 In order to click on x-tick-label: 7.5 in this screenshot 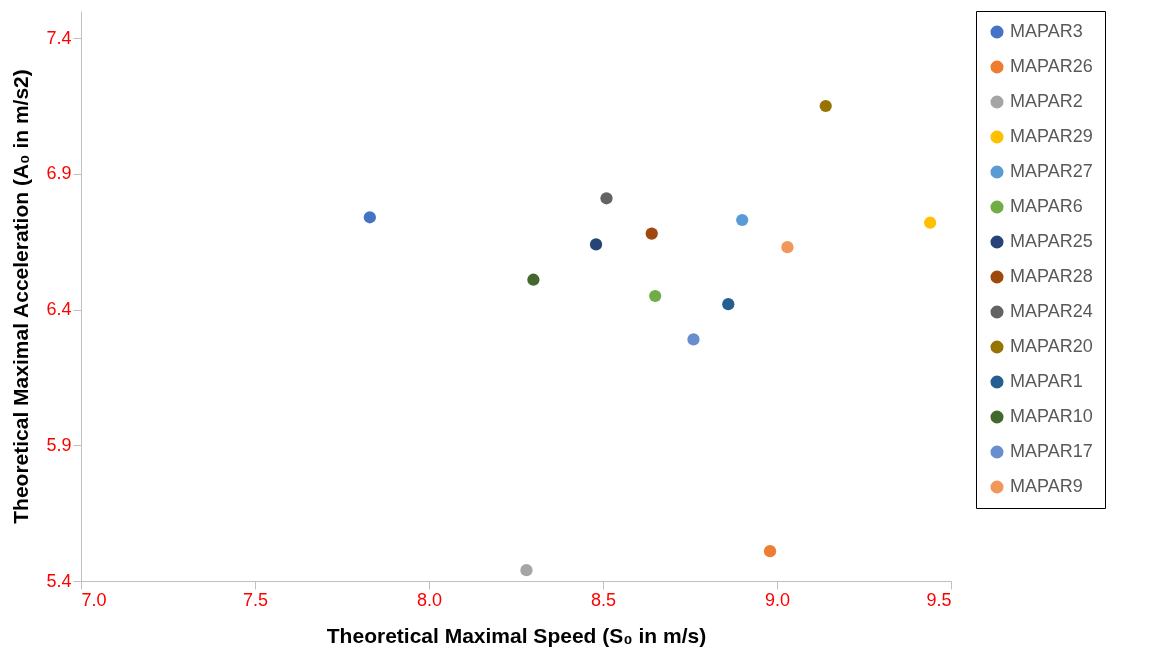, I will do `click(255, 599)`.